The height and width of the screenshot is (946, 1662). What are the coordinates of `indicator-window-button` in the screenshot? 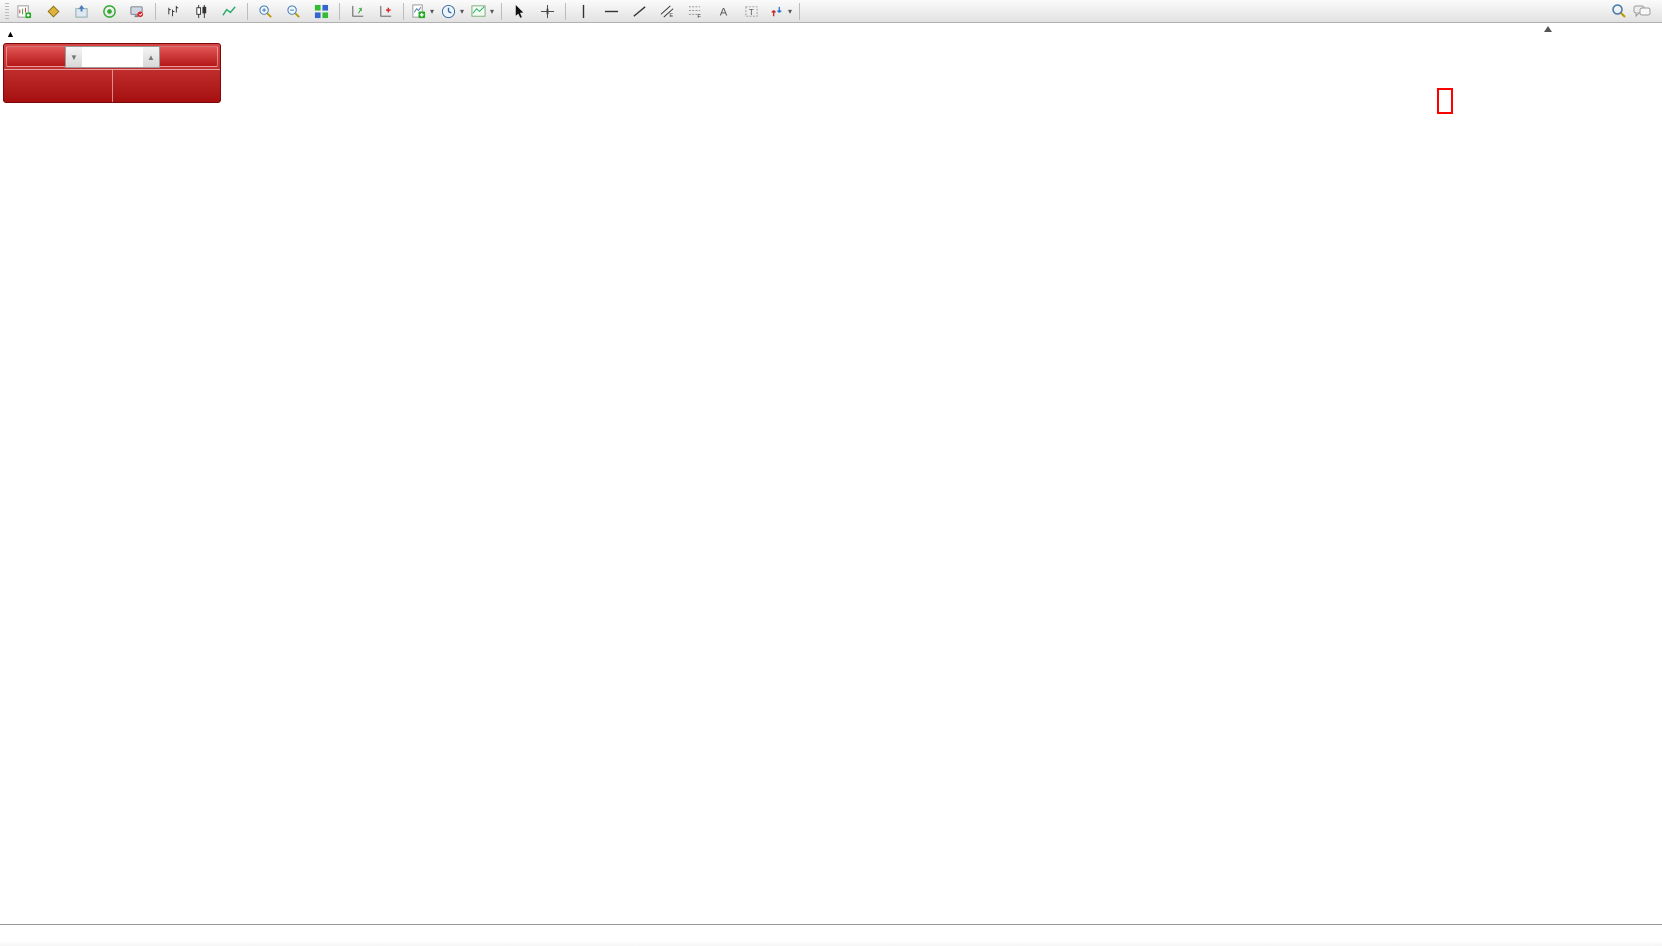 It's located at (357, 11).